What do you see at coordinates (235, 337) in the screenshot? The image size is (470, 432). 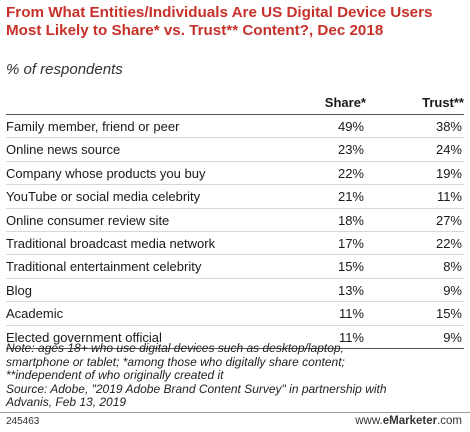 I see `table-row: Elected government official 11% 9%` at bounding box center [235, 337].